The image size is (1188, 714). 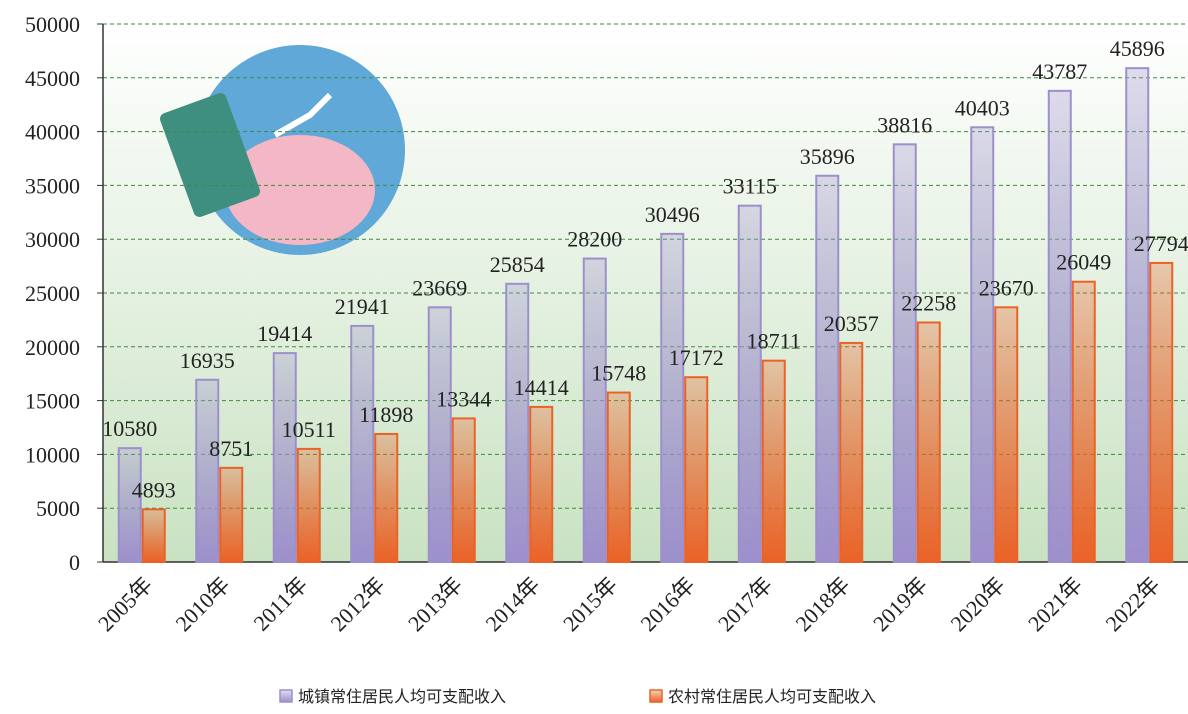 What do you see at coordinates (1161, 243) in the screenshot?
I see `value-label: 27794` at bounding box center [1161, 243].